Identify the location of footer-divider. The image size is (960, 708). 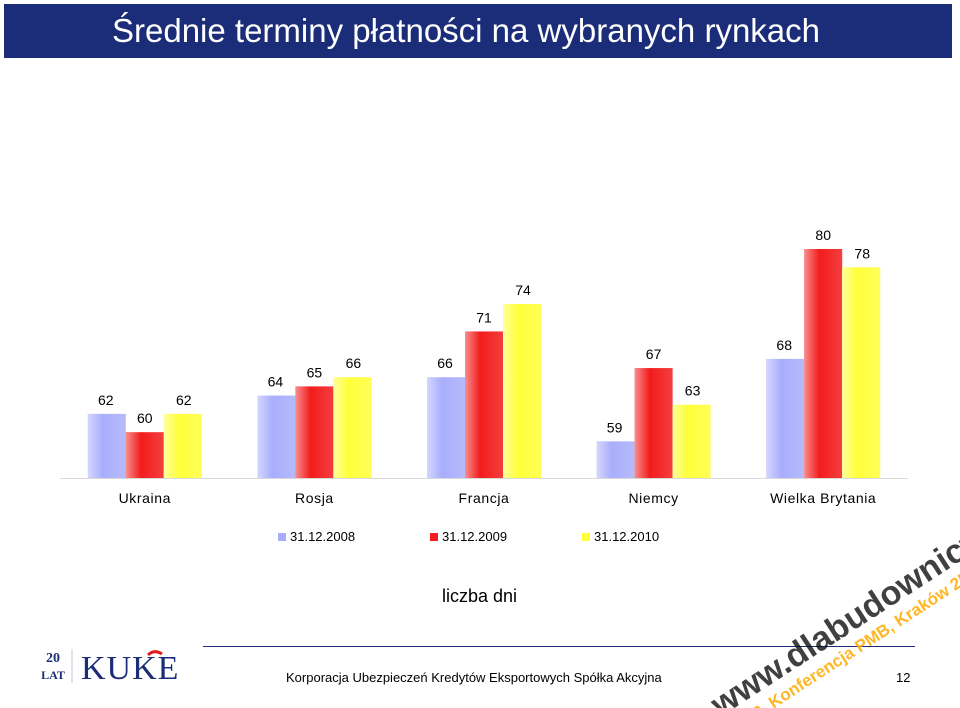
(559, 646).